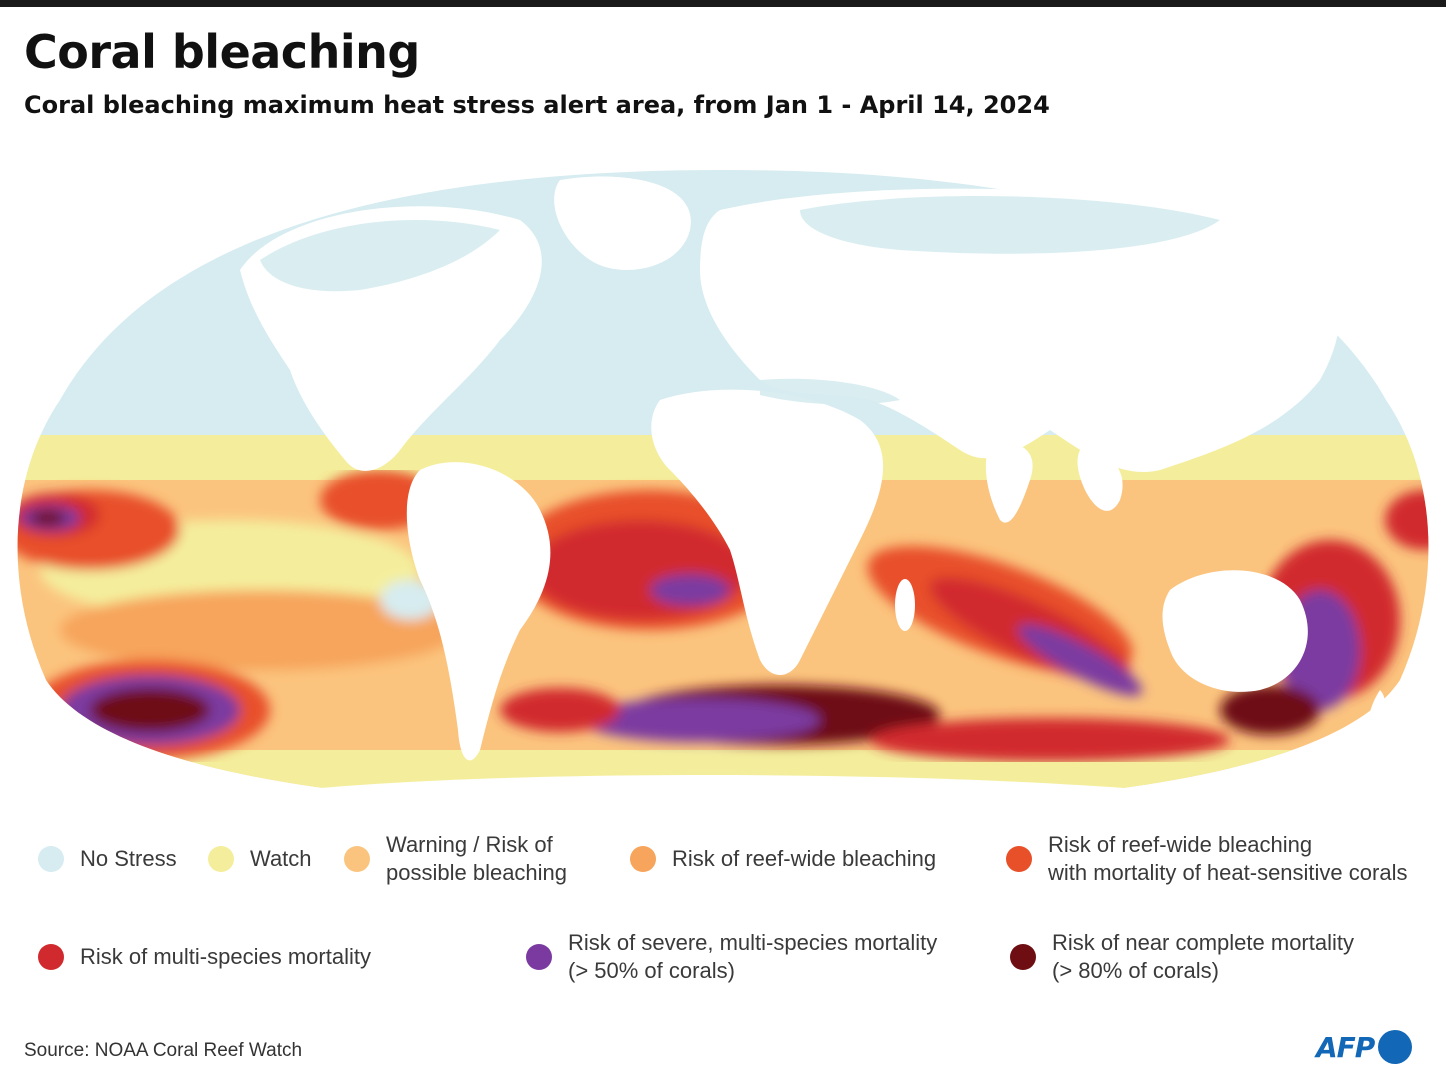  What do you see at coordinates (640, 570) in the screenshot?
I see `patch-atlantic-multi` at bounding box center [640, 570].